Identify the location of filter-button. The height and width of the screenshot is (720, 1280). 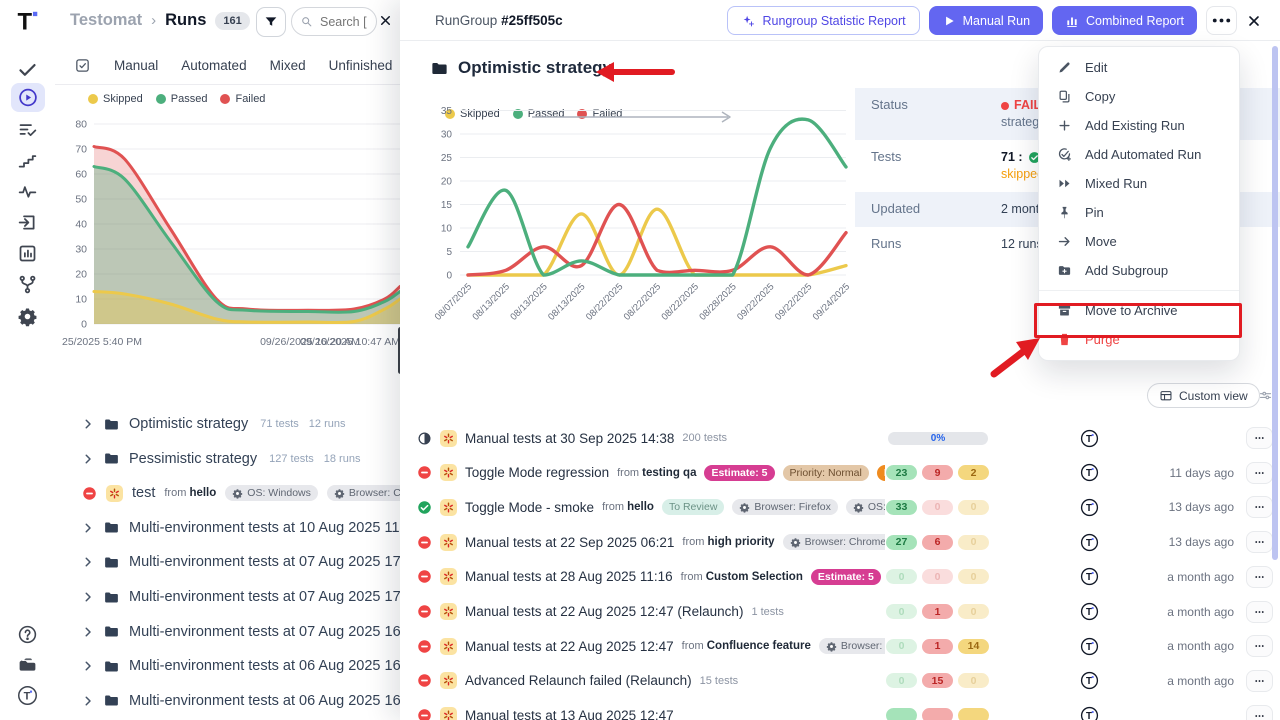
(271, 22).